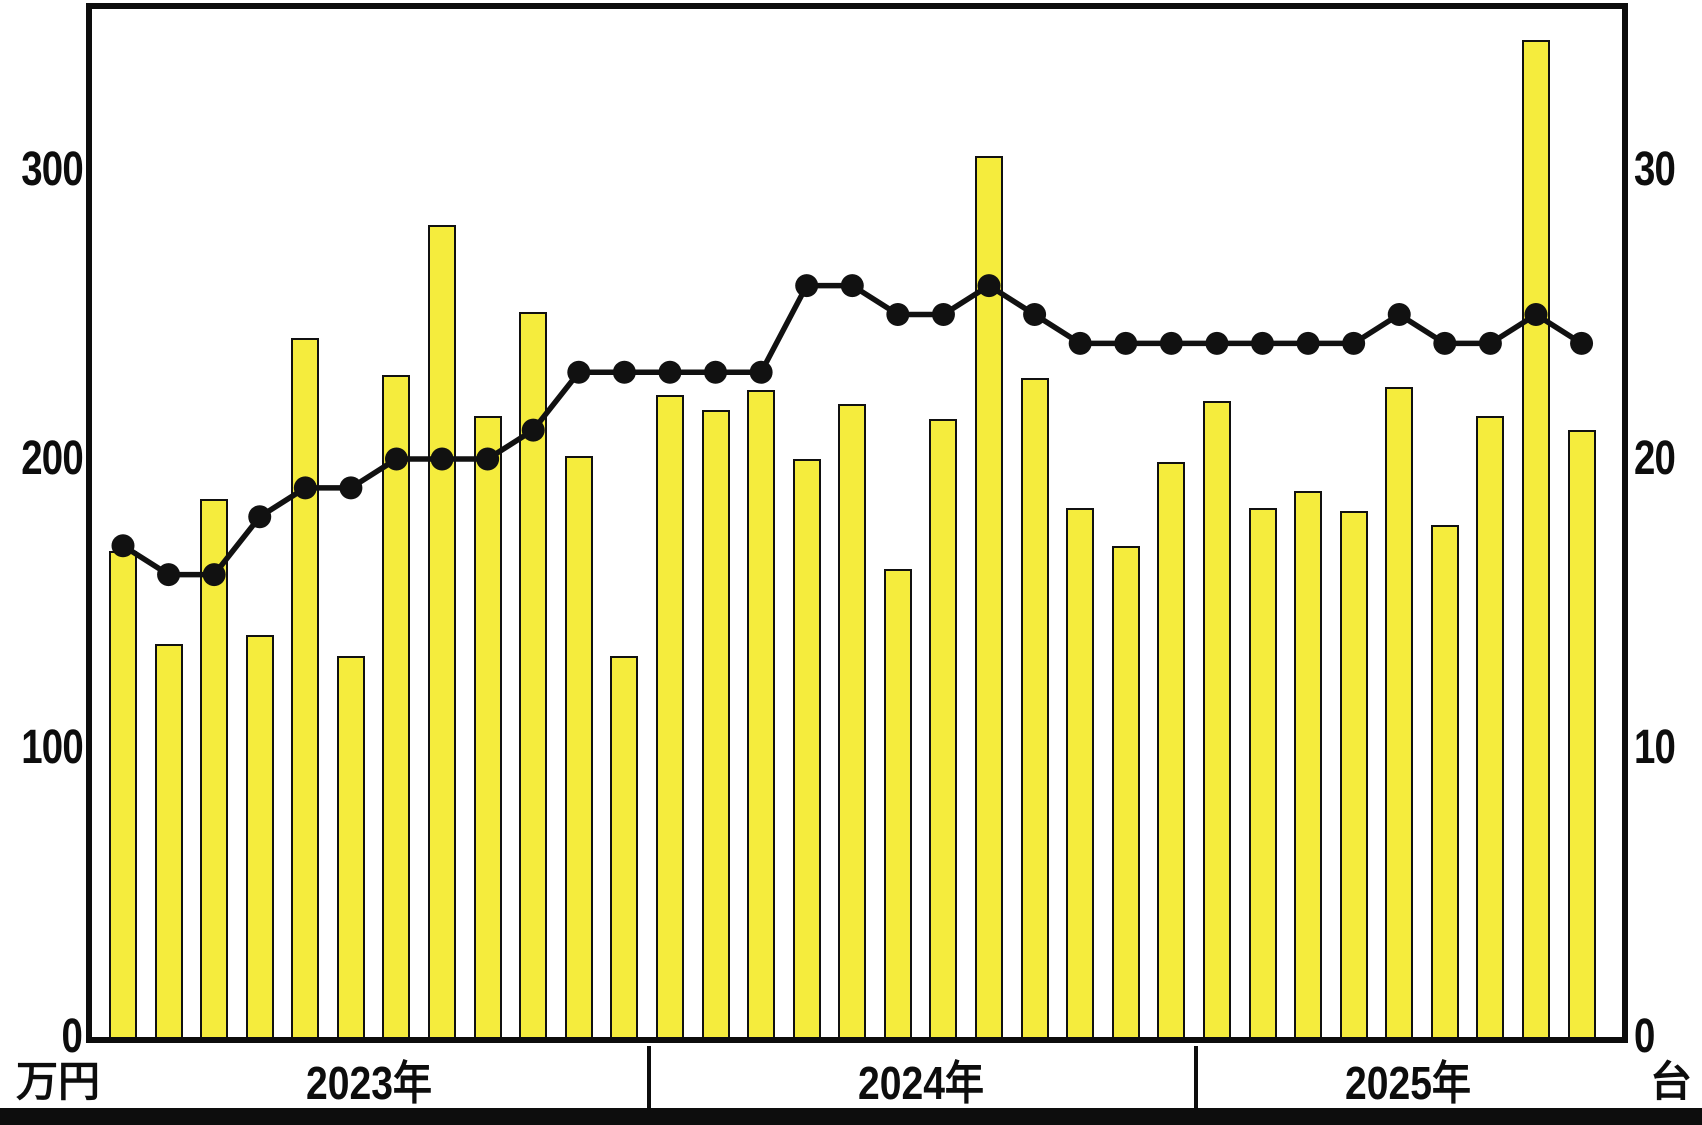  What do you see at coordinates (58, 1081) in the screenshot?
I see `left-axis-unit-label: 万円` at bounding box center [58, 1081].